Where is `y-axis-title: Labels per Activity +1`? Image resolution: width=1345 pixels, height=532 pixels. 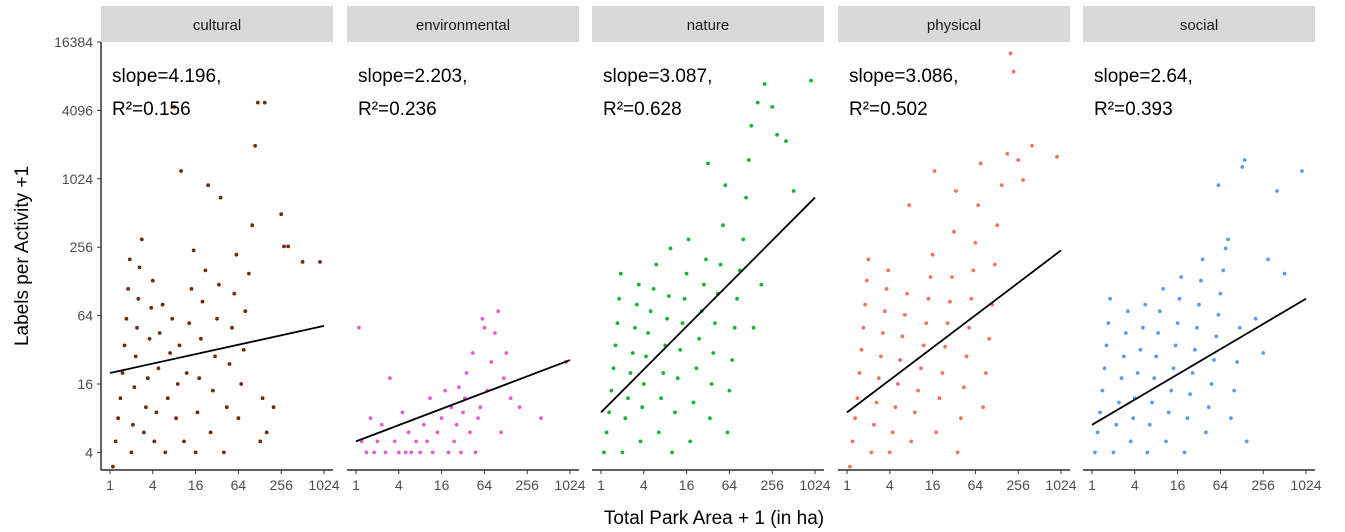
y-axis-title: Labels per Activity +1 is located at coordinates (22, 256).